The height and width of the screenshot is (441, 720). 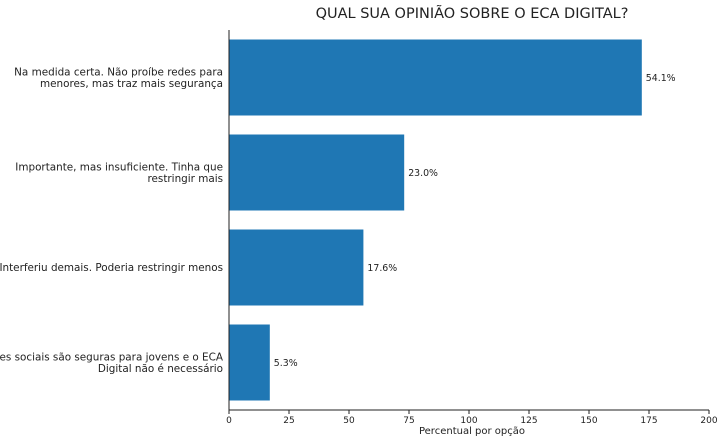 I want to click on x-tick-label-1: 25, so click(x=288, y=421).